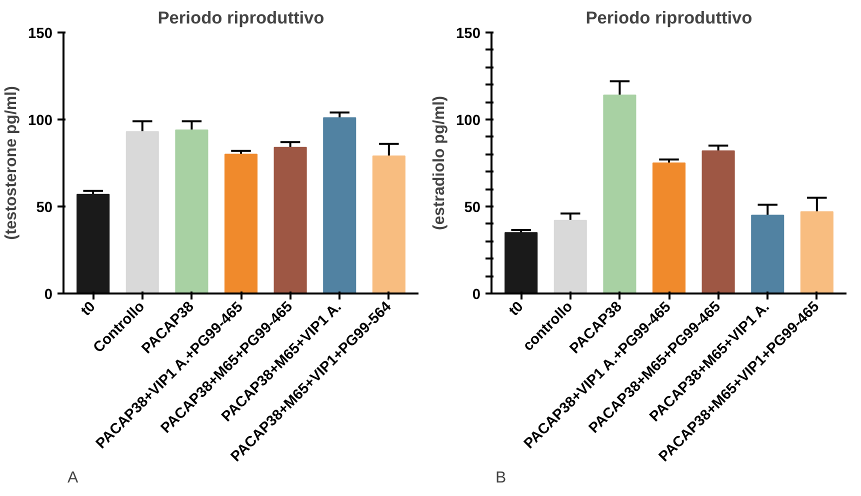 Image resolution: width=861 pixels, height=496 pixels. I want to click on y-axis-title: (estradiolo pg/ml), so click(439, 163).